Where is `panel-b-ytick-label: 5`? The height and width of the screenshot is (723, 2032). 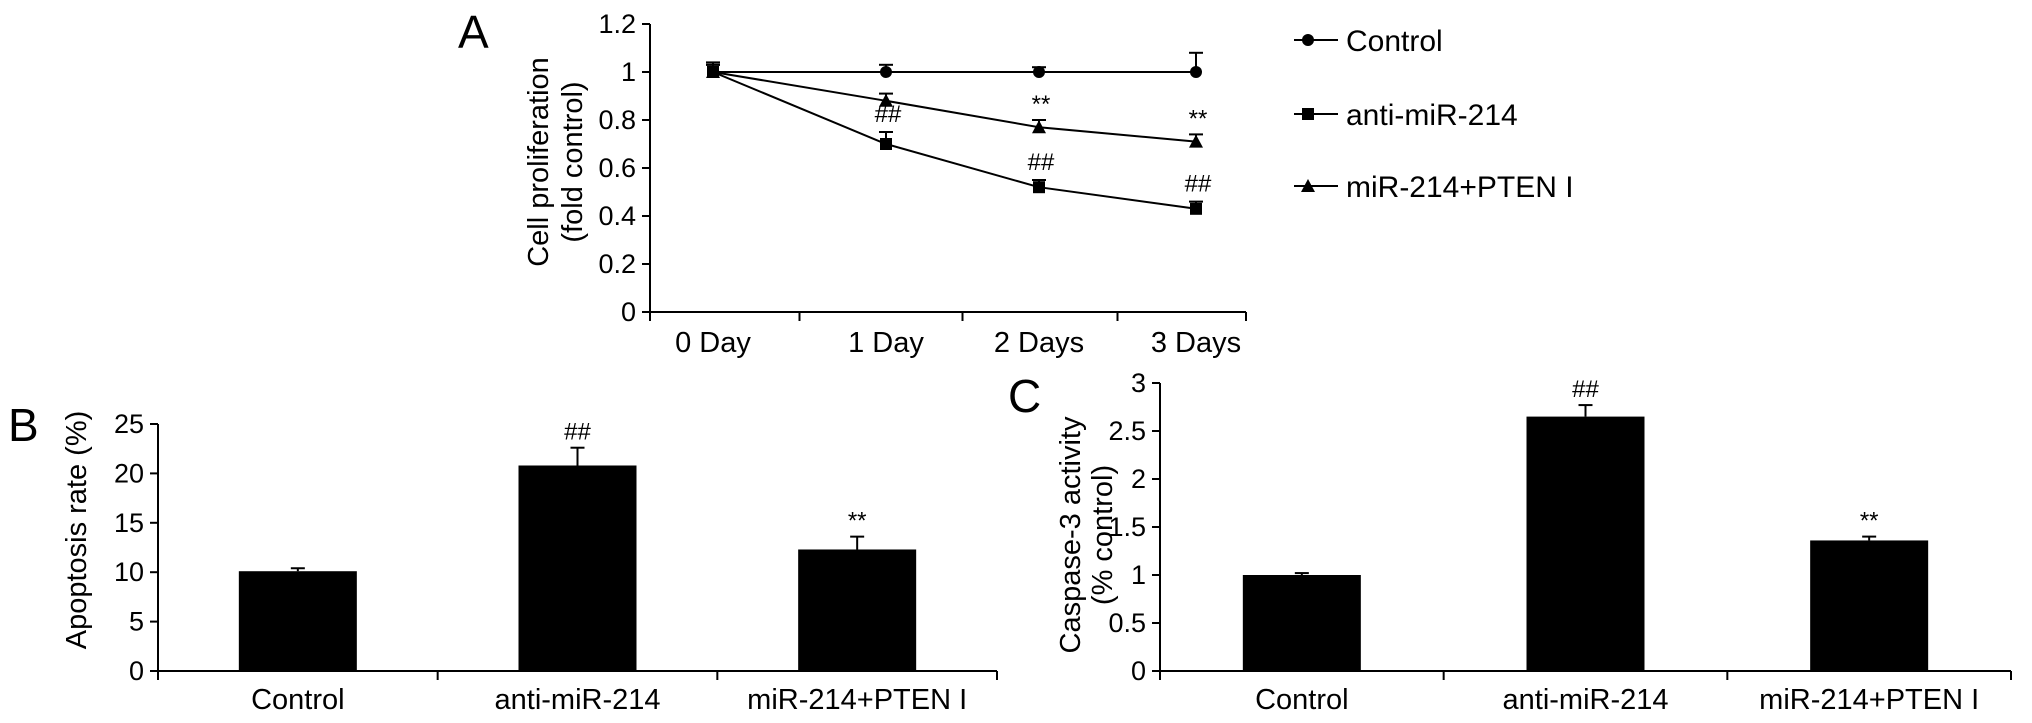 panel-b-ytick-label: 5 is located at coordinates (136, 622).